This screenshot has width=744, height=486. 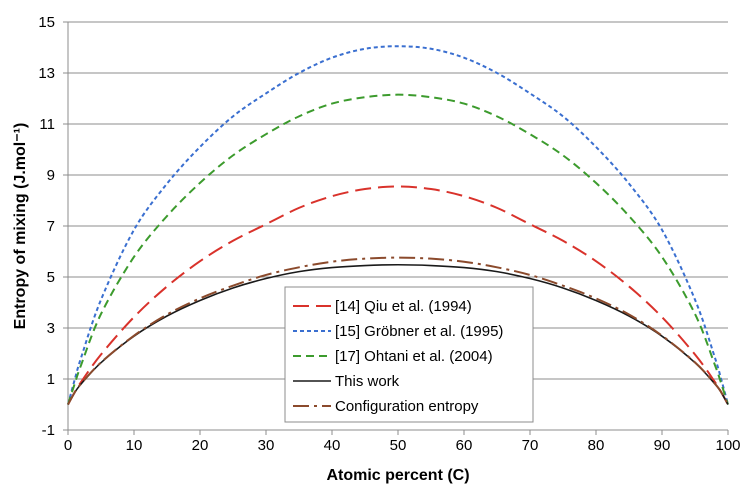 What do you see at coordinates (46, 73) in the screenshot?
I see `y-tick-label: 13` at bounding box center [46, 73].